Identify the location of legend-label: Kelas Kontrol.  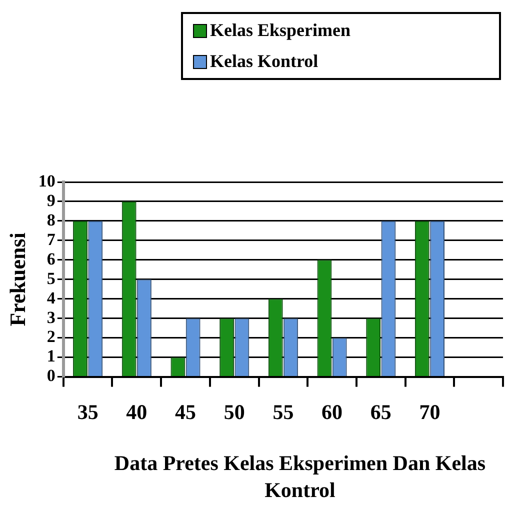
(264, 61).